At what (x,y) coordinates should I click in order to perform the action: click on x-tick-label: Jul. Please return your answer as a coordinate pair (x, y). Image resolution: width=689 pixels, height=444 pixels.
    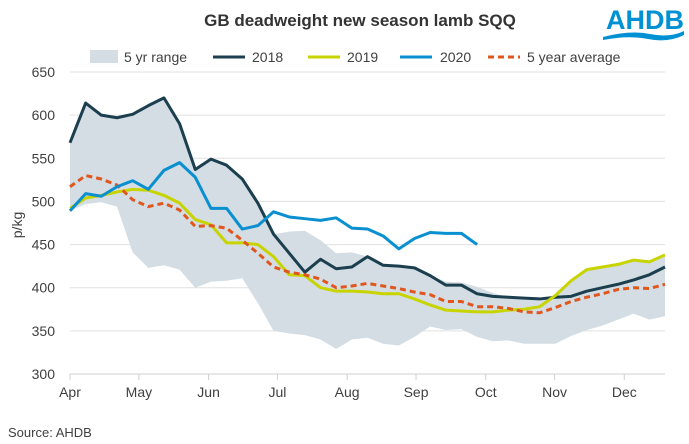
    Looking at the image, I should click on (278, 392).